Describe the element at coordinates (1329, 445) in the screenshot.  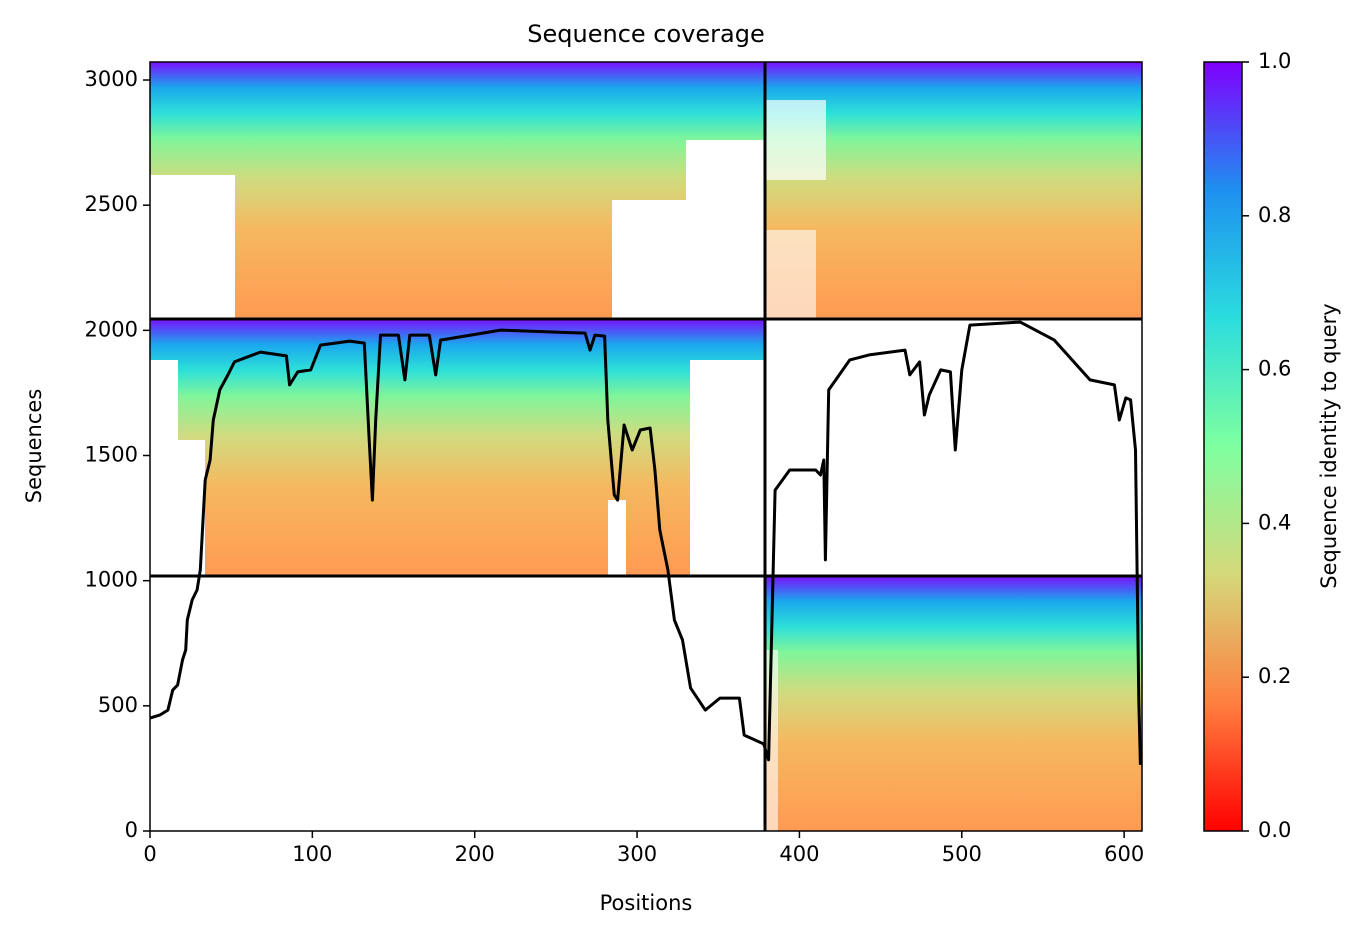
I see `colorbar-label: Sequence identity to query` at that location.